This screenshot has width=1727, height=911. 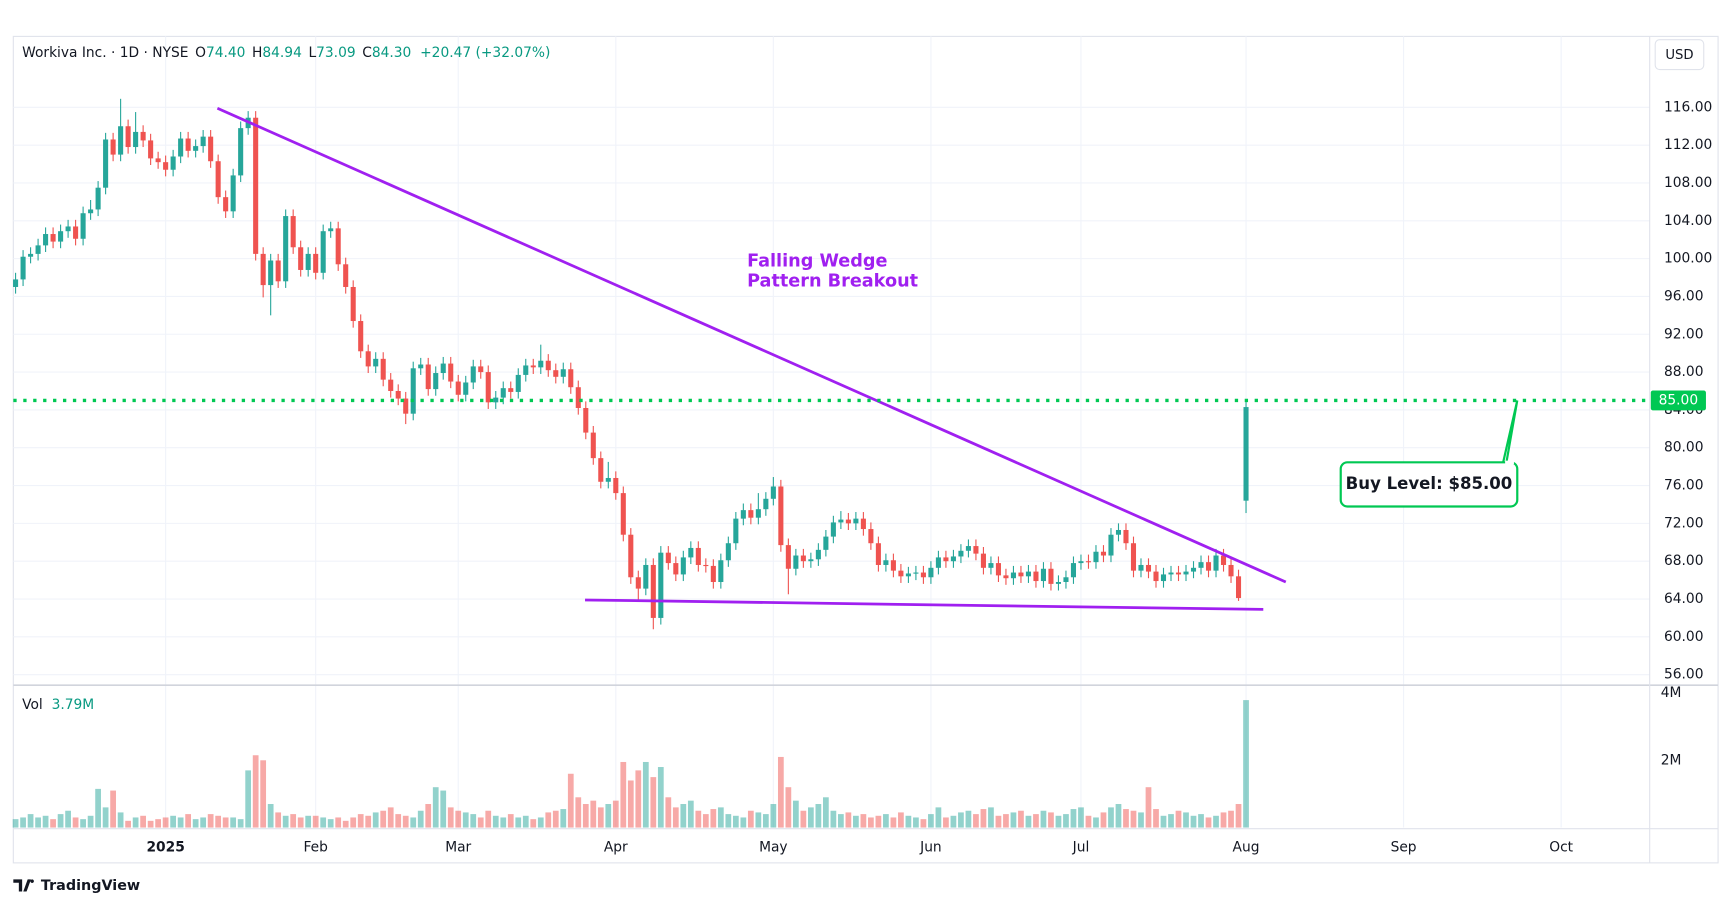 What do you see at coordinates (924, 604) in the screenshot?
I see `trendline` at bounding box center [924, 604].